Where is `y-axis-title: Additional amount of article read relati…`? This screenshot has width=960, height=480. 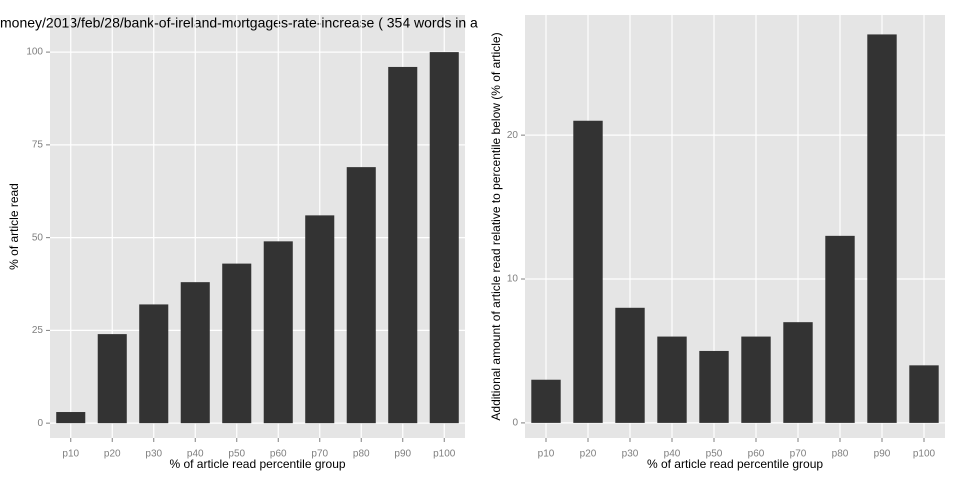
y-axis-title: Additional amount of article read relati… is located at coordinates (496, 226).